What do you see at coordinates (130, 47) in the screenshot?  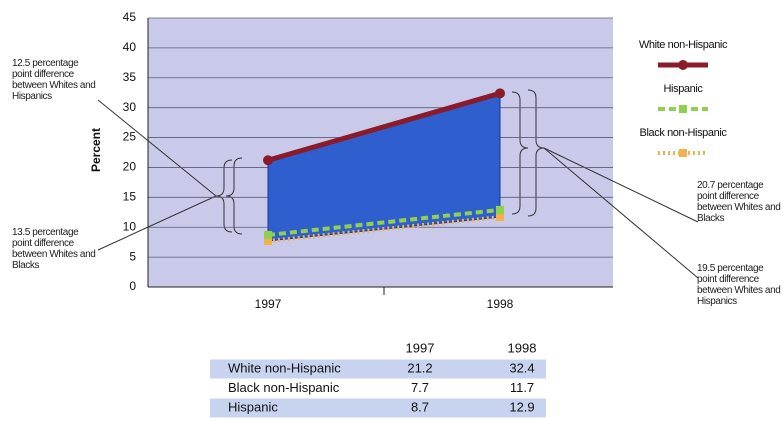 I see `y-tick-label: 40` at bounding box center [130, 47].